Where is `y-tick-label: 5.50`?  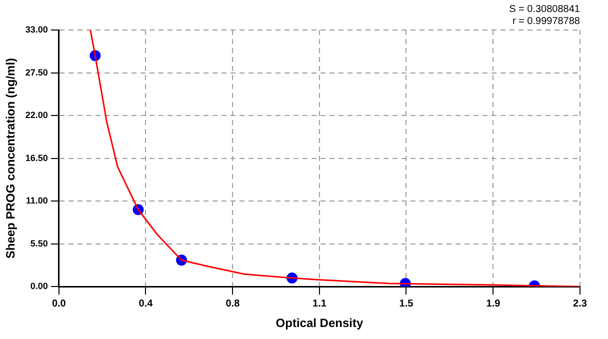 y-tick-label: 5.50 is located at coordinates (39, 243).